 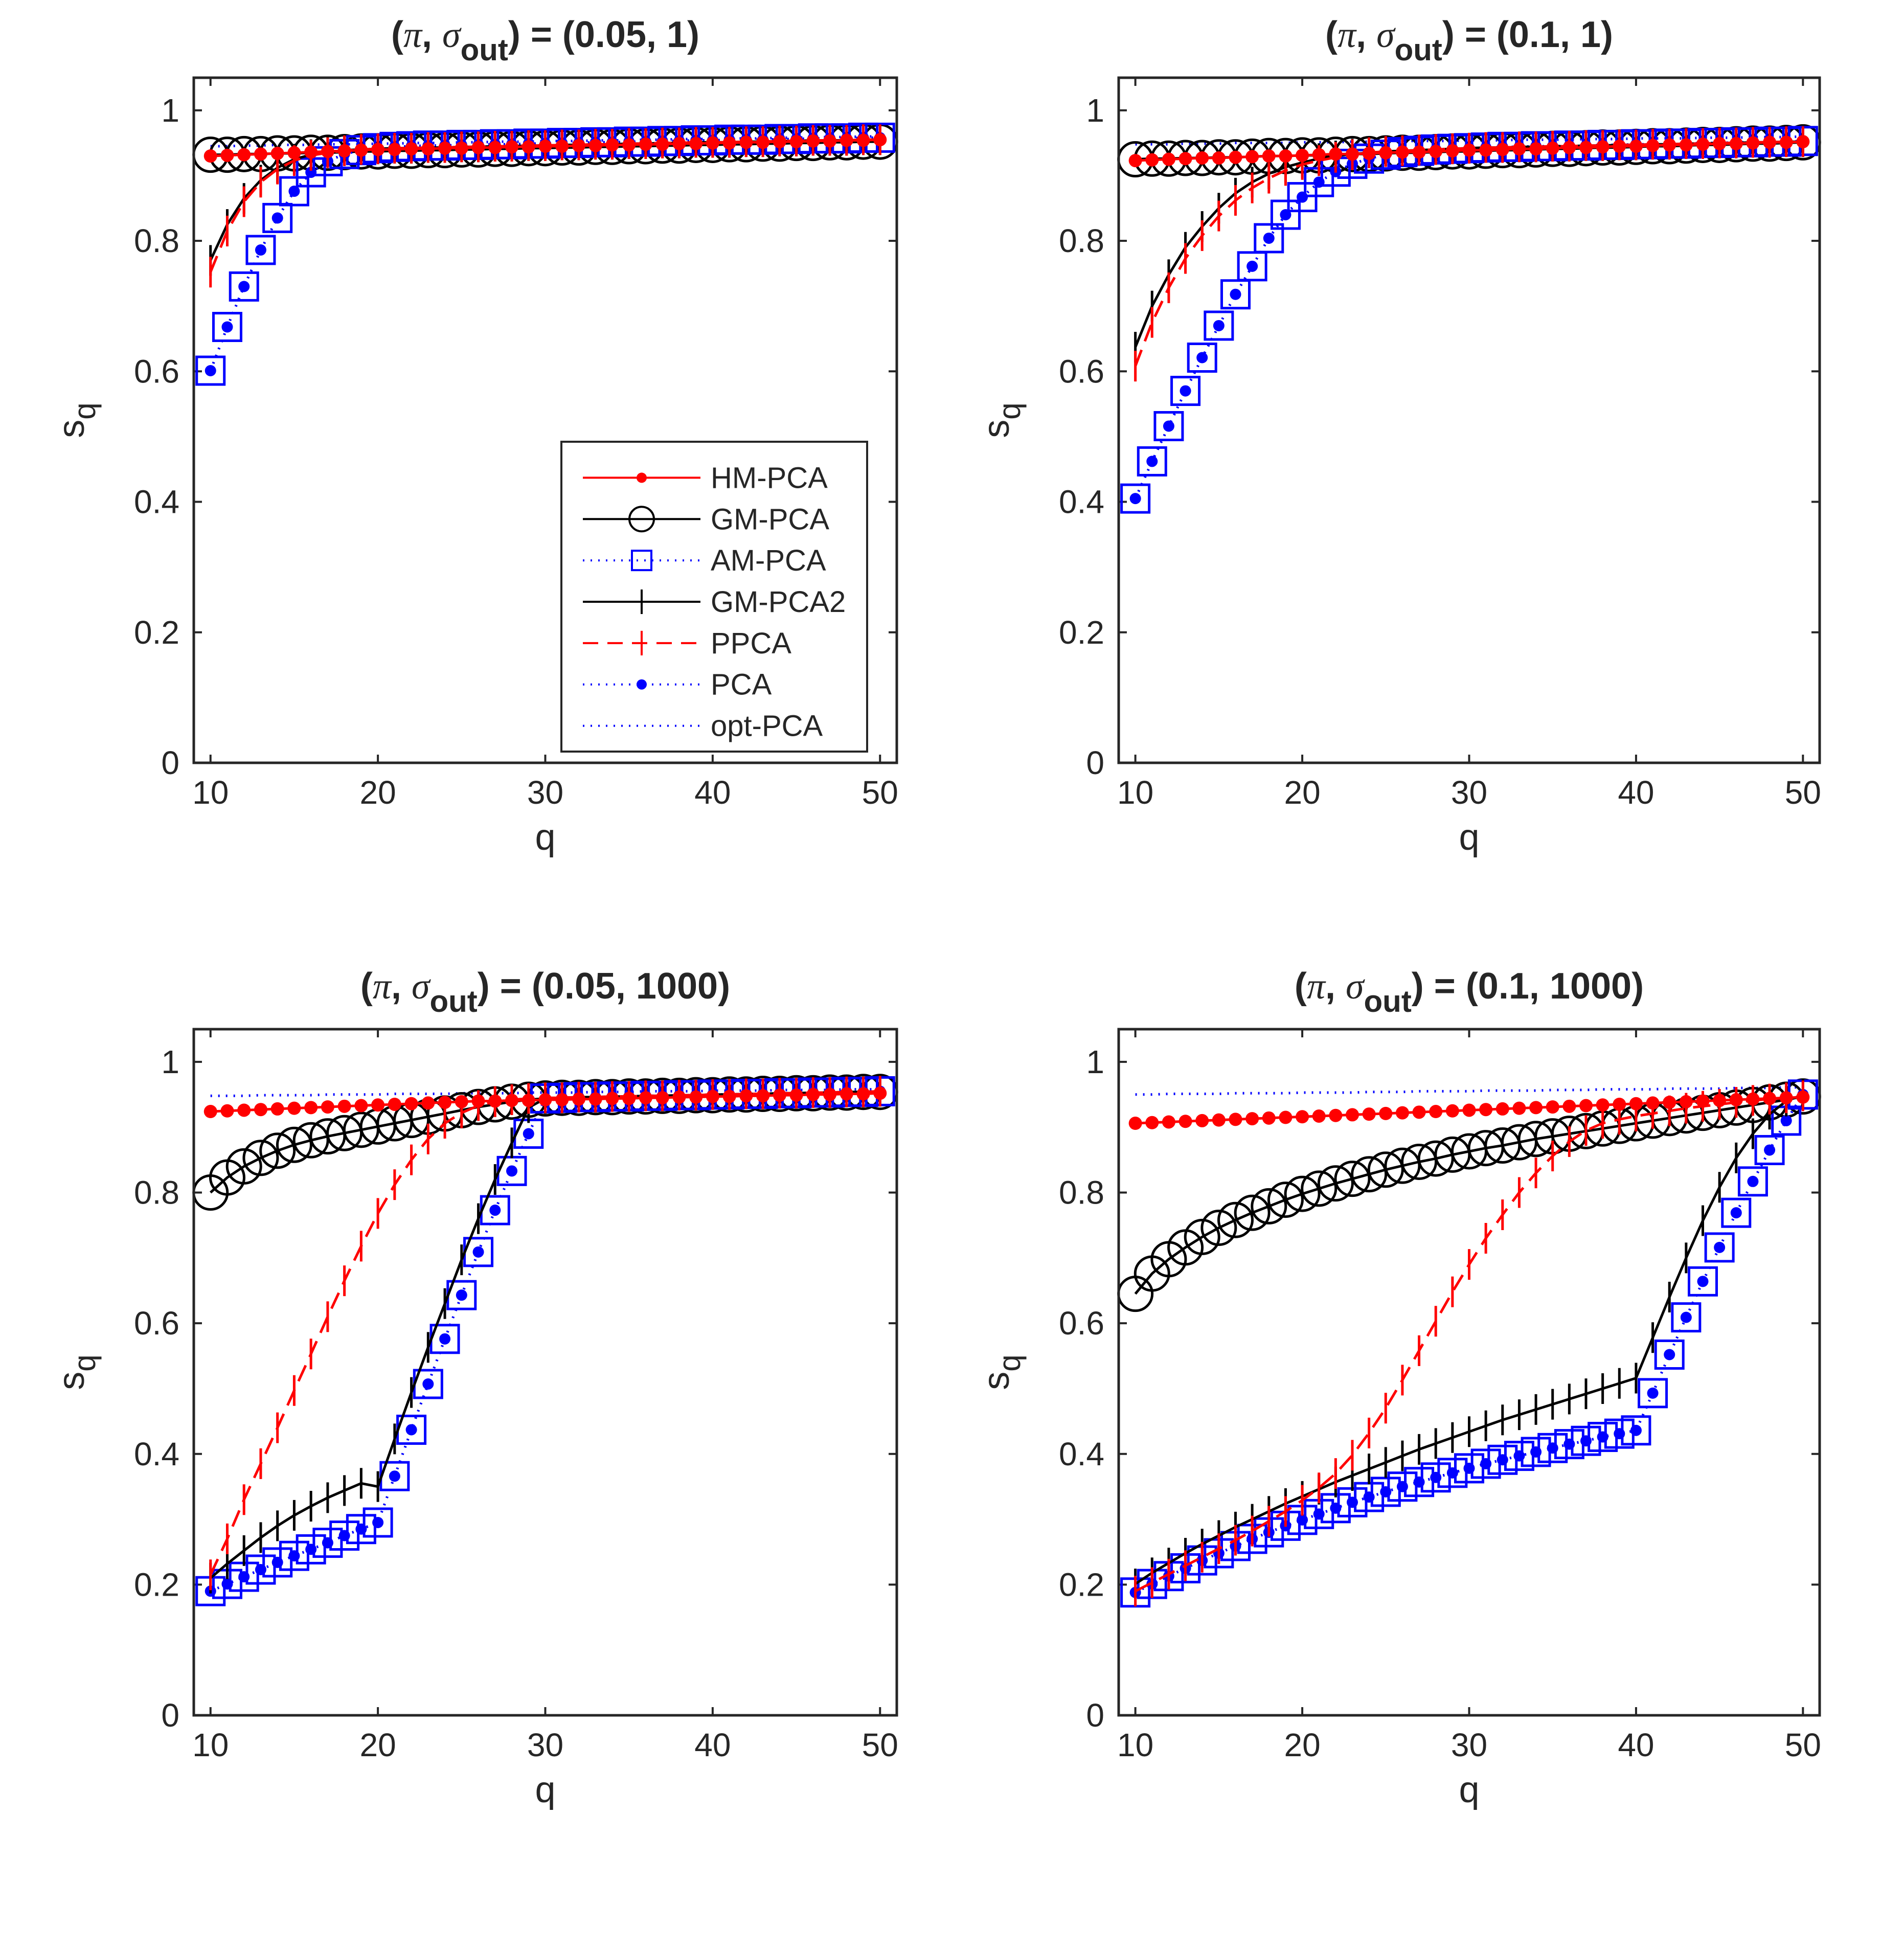 What do you see at coordinates (397, 34) in the screenshot?
I see `title-open: (` at bounding box center [397, 34].